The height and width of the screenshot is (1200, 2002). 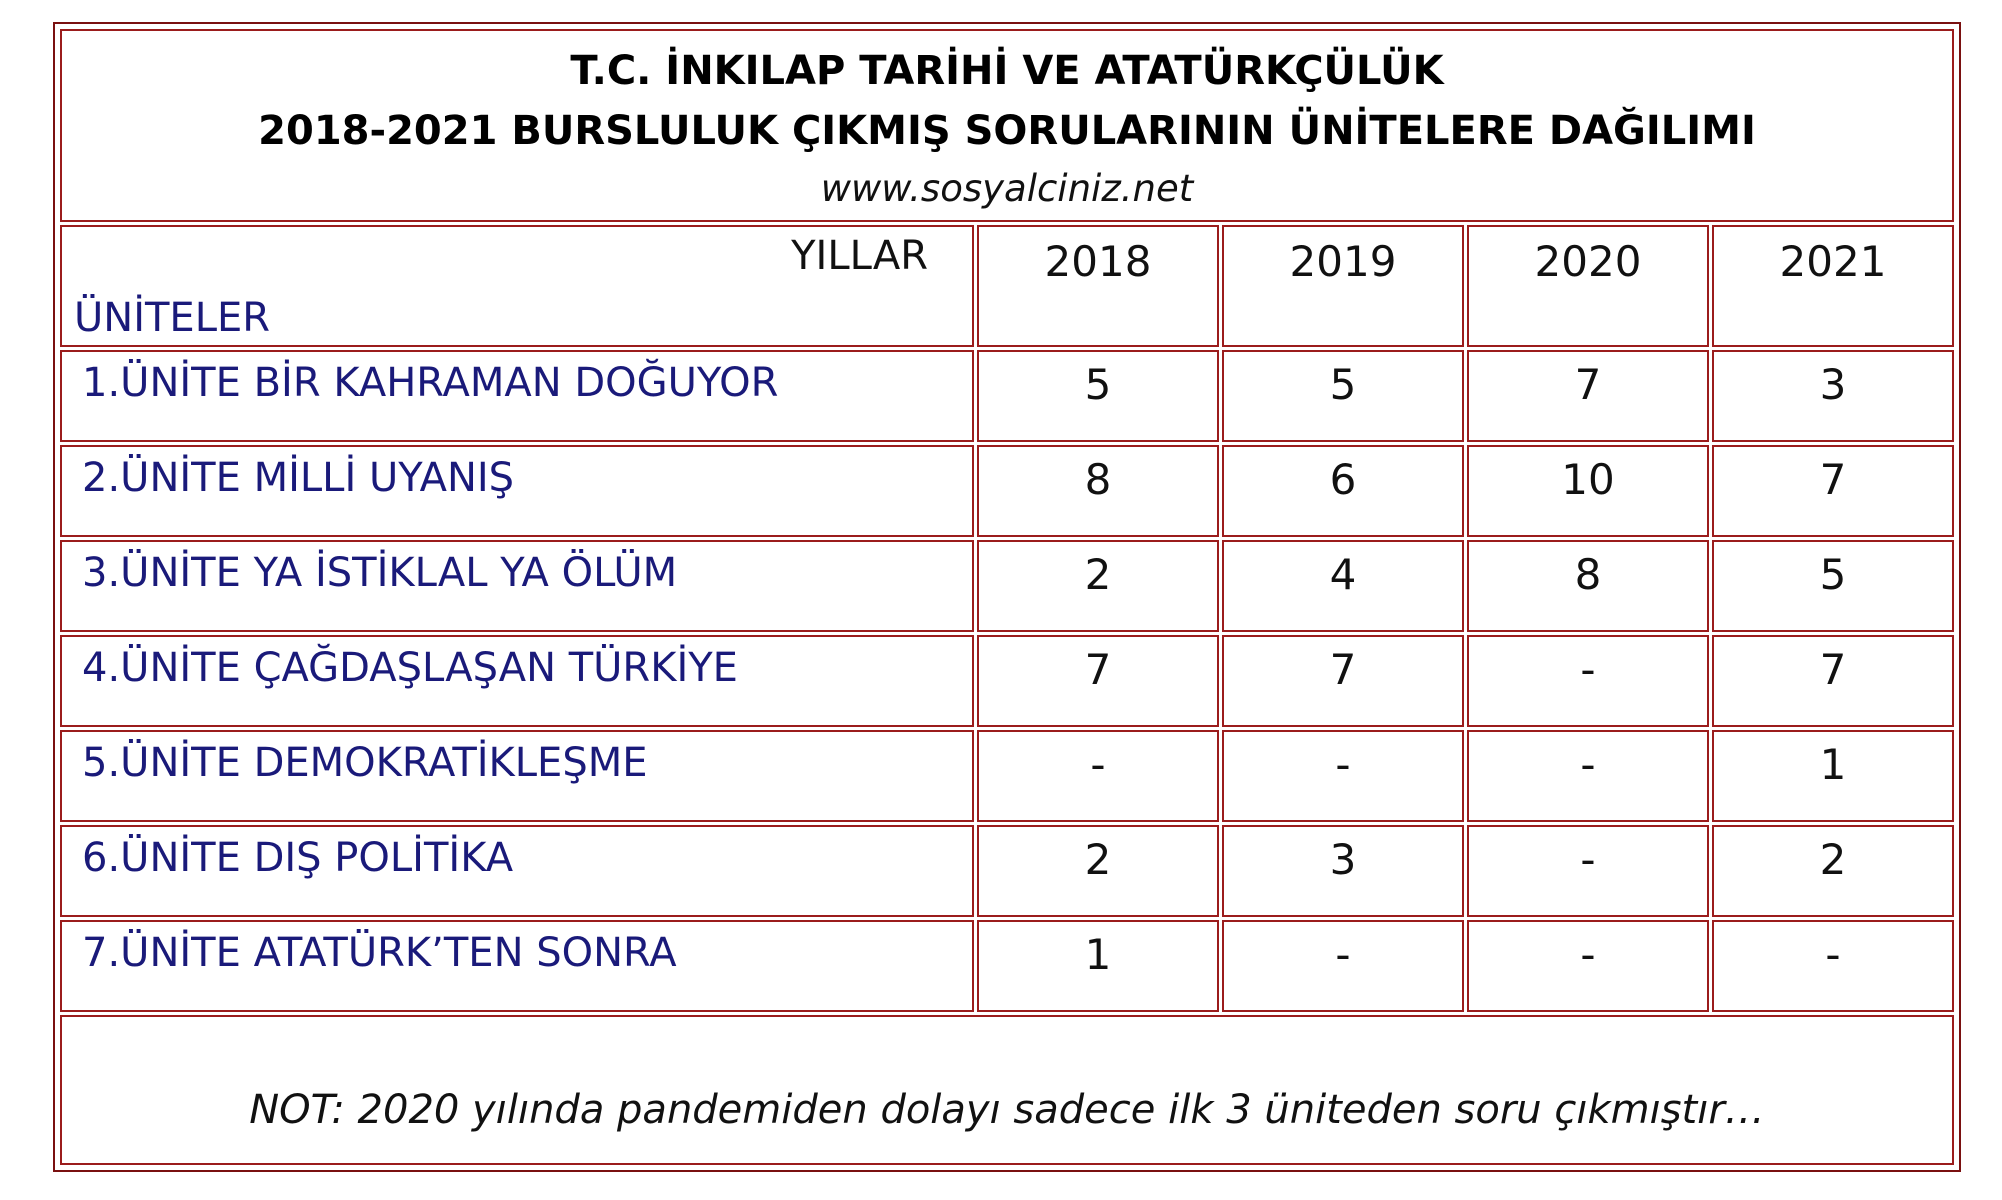 I want to click on title-line-1: T.C. İNKILAP TARİHİ VE ATATÜRKÇÜLÜK, so click(x=1007, y=71).